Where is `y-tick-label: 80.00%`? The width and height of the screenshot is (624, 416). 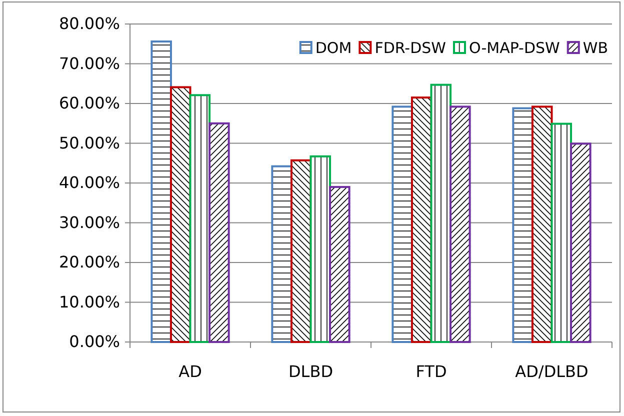
y-tick-label: 80.00% is located at coordinates (89, 24).